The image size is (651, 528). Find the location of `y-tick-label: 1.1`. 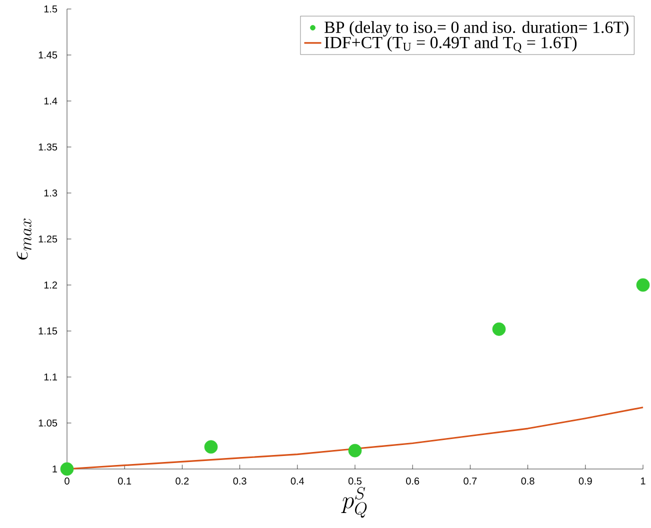

y-tick-label: 1.1 is located at coordinates (50, 377).